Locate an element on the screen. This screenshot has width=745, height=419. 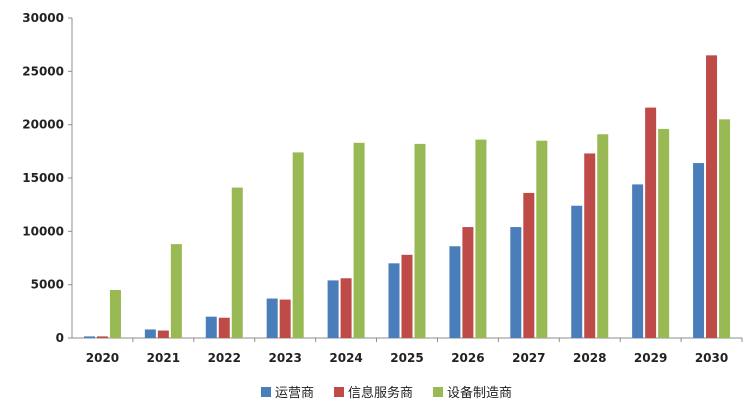
x-tick-label-2028: 2028 is located at coordinates (589, 358).